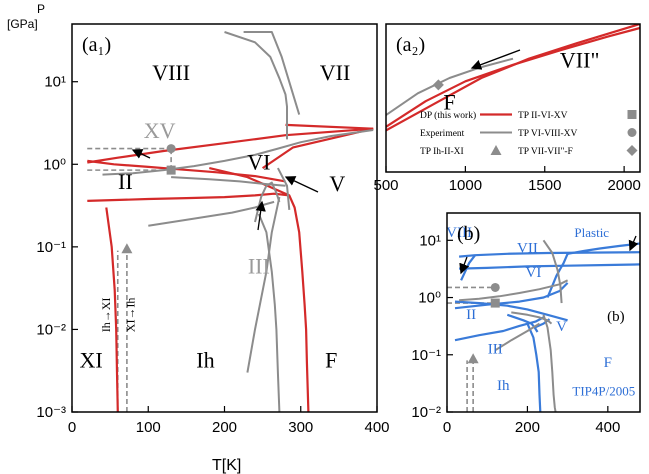 This screenshot has width=649, height=474. Describe the element at coordinates (148, 427) in the screenshot. I see `x-tick-label: 100` at that location.